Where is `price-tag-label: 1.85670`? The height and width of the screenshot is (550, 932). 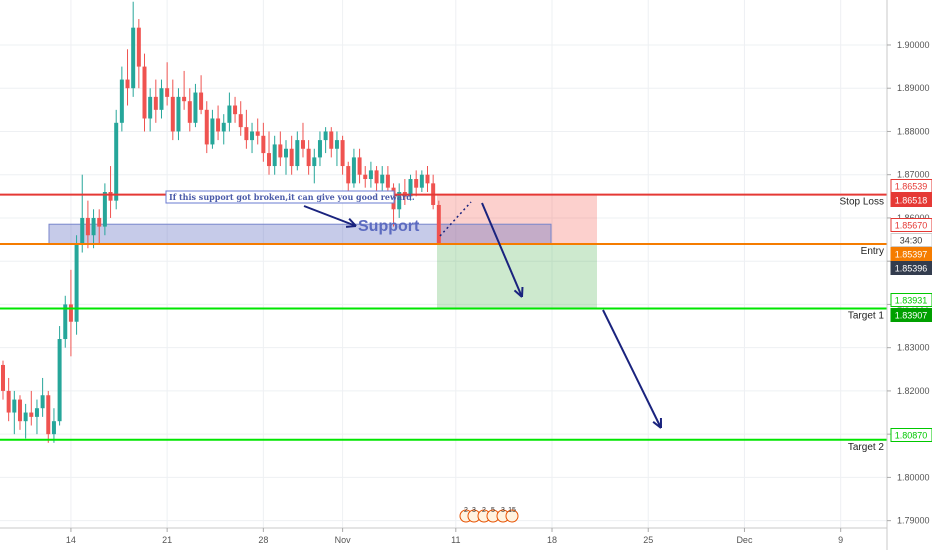
price-tag-label: 1.85670 is located at coordinates (911, 226).